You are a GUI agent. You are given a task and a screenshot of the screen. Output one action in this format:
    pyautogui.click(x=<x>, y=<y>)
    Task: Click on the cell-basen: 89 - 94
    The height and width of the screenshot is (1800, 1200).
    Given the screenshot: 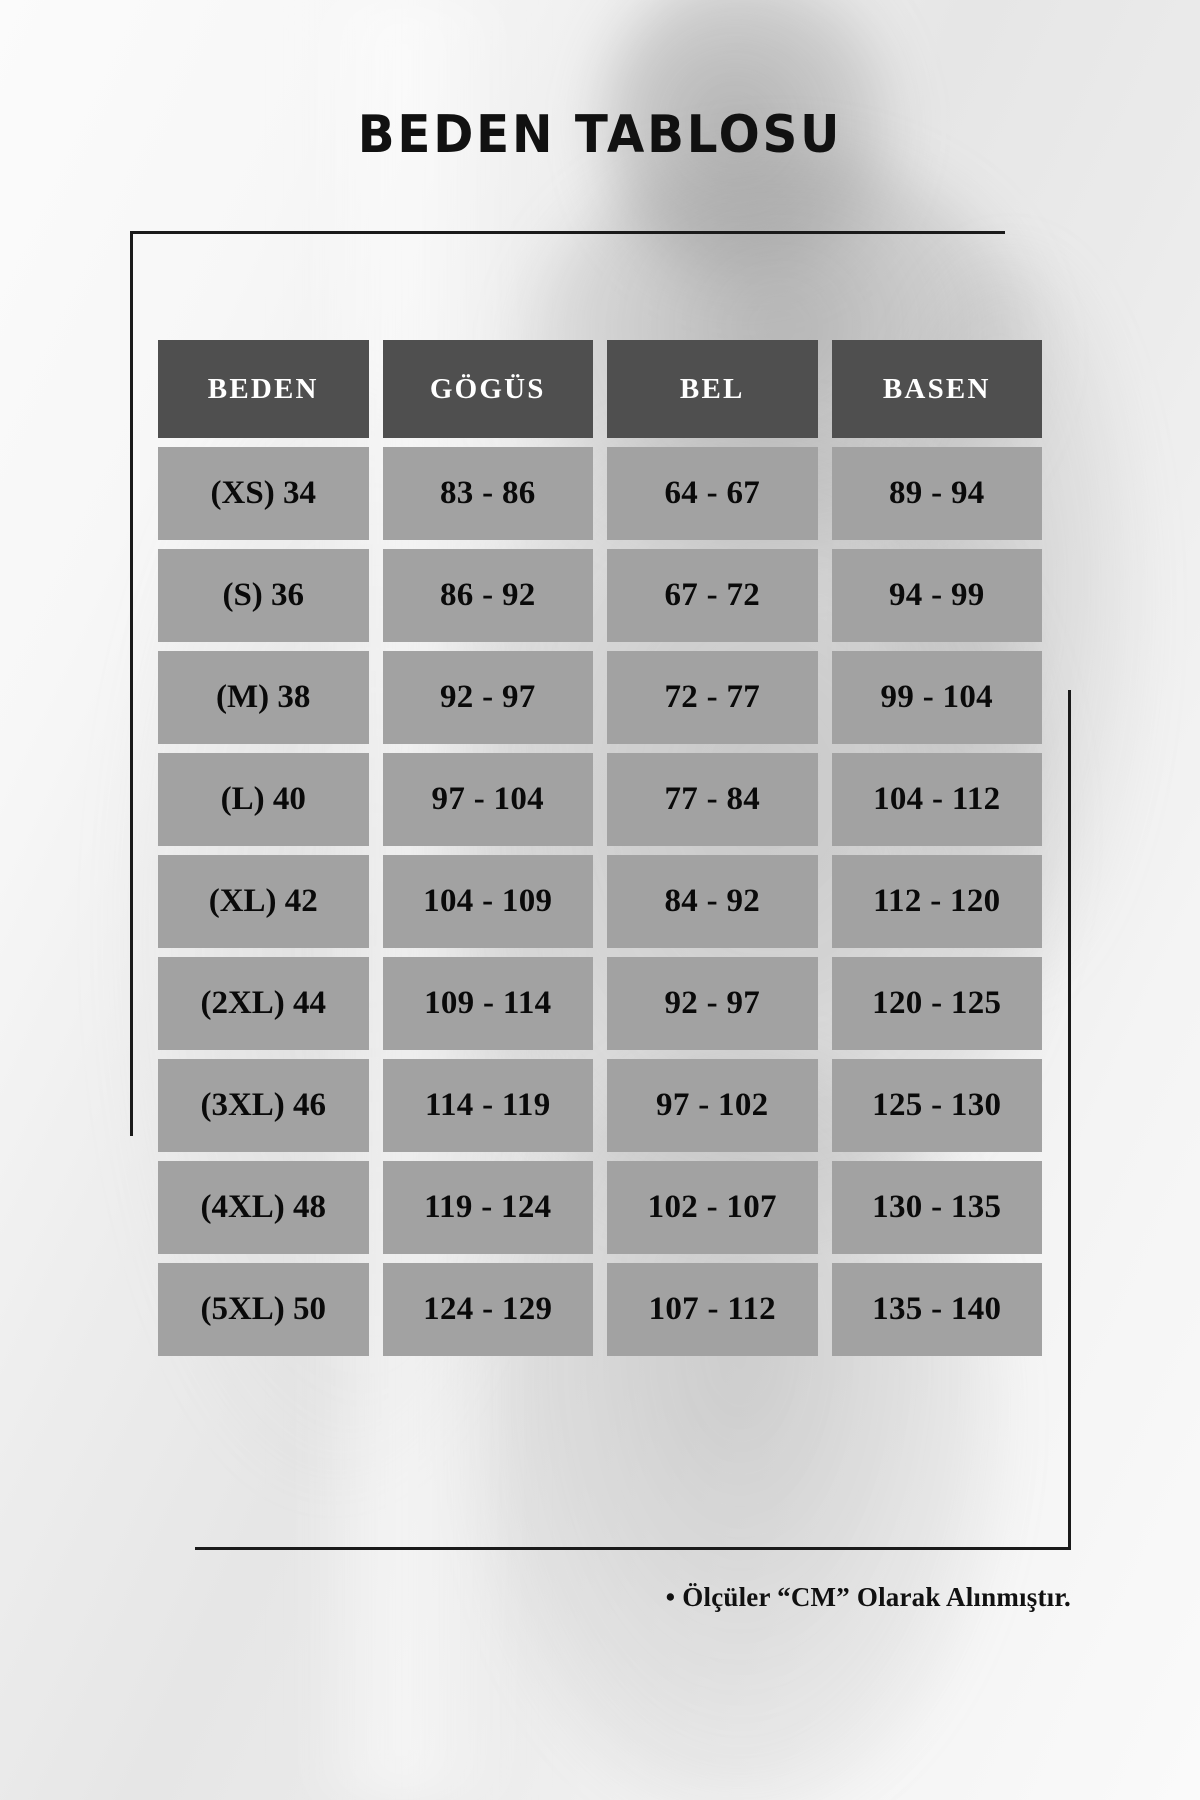 What is the action you would take?
    pyautogui.click(x=936, y=493)
    